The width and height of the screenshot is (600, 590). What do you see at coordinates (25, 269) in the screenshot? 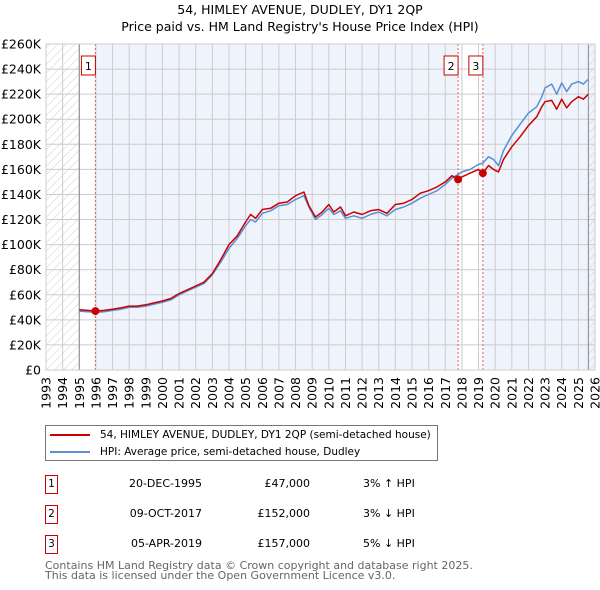
I see `y-tick-label: £80K` at bounding box center [25, 269].